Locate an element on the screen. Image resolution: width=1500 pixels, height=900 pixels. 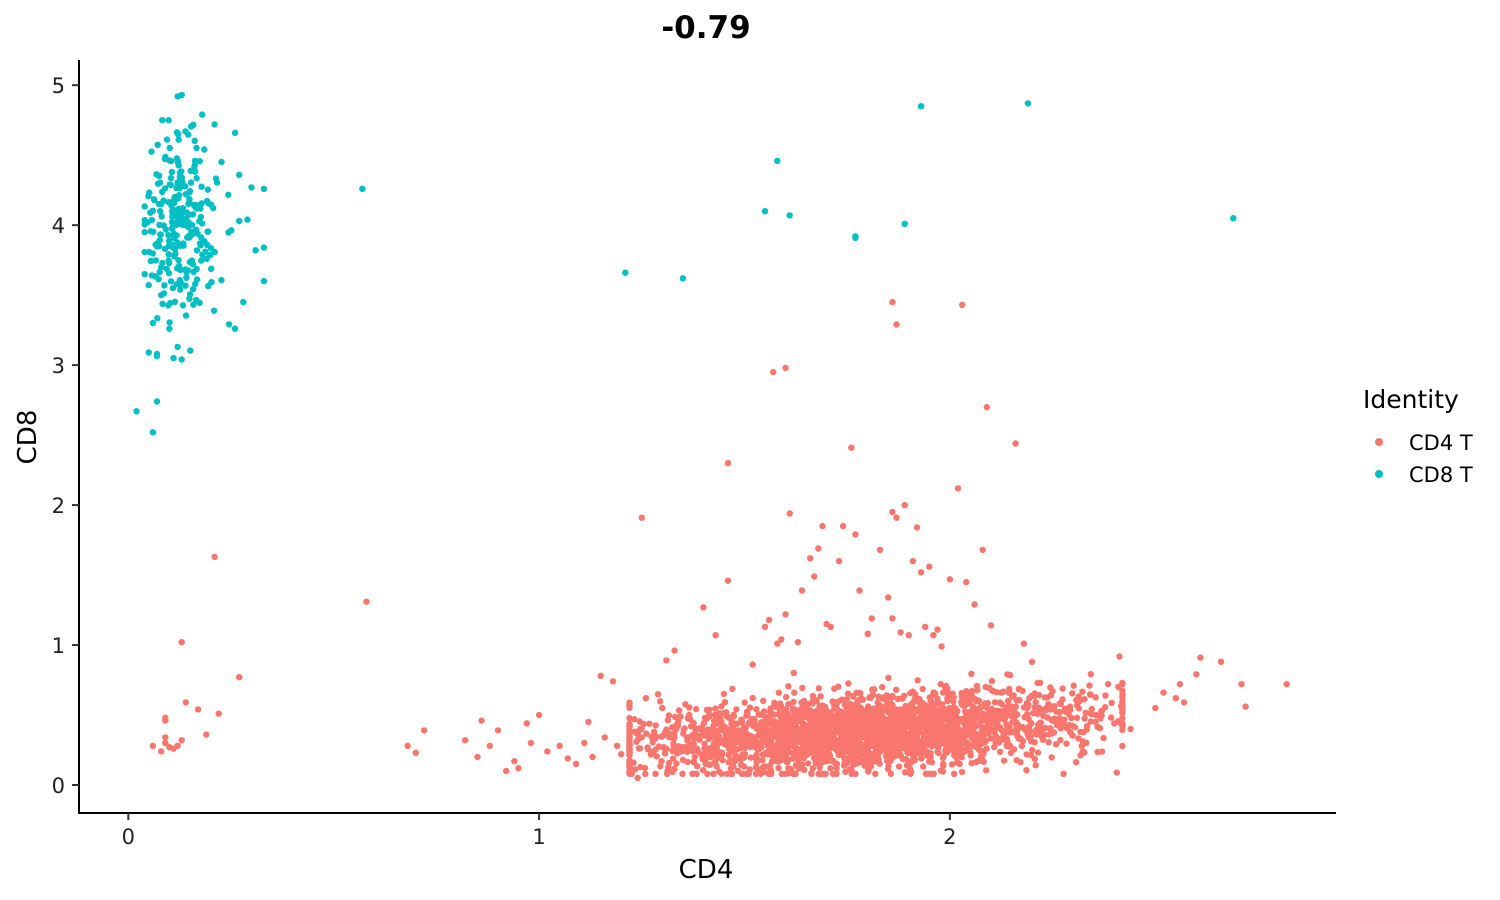
y-tick-label: 3 is located at coordinates (58, 366).